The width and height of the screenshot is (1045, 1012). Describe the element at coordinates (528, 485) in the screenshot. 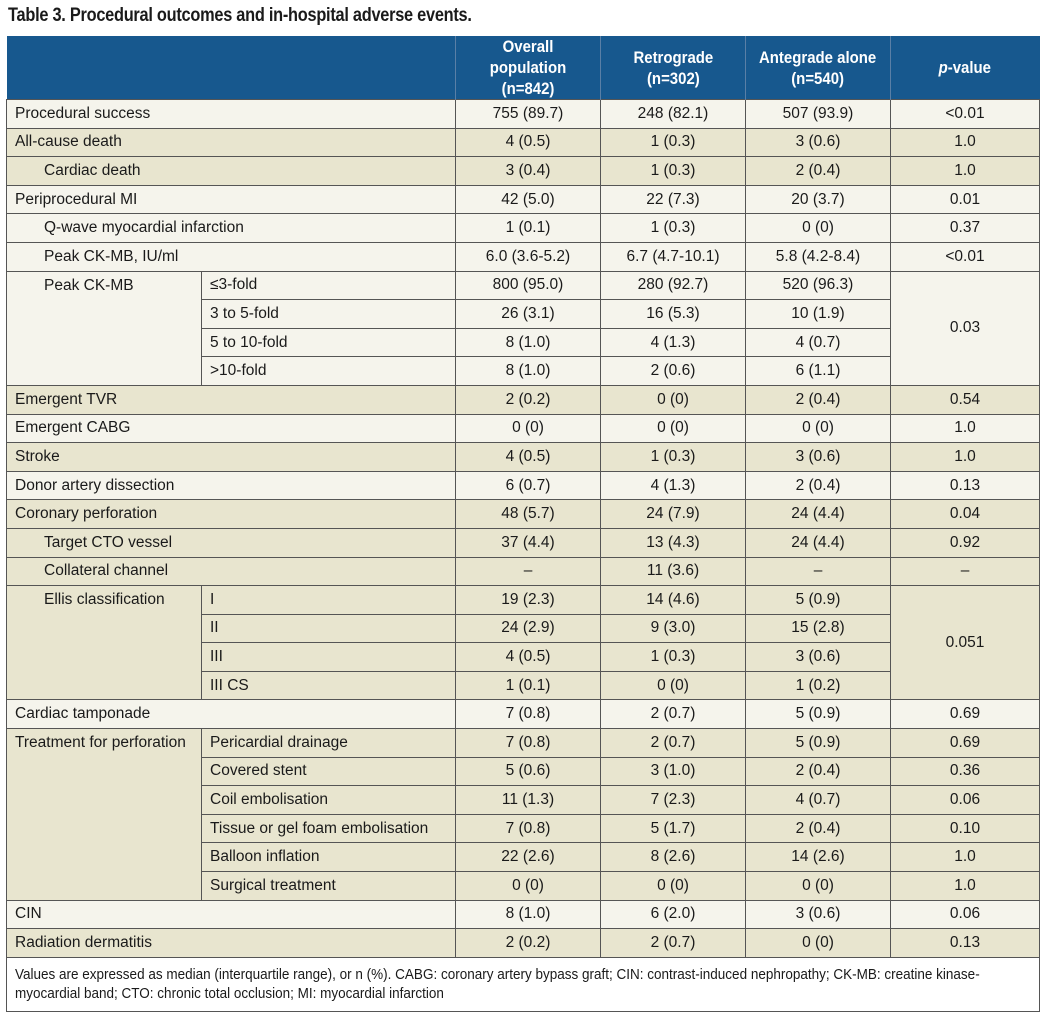

I see `cell-overall: 6 (0.7)` at that location.